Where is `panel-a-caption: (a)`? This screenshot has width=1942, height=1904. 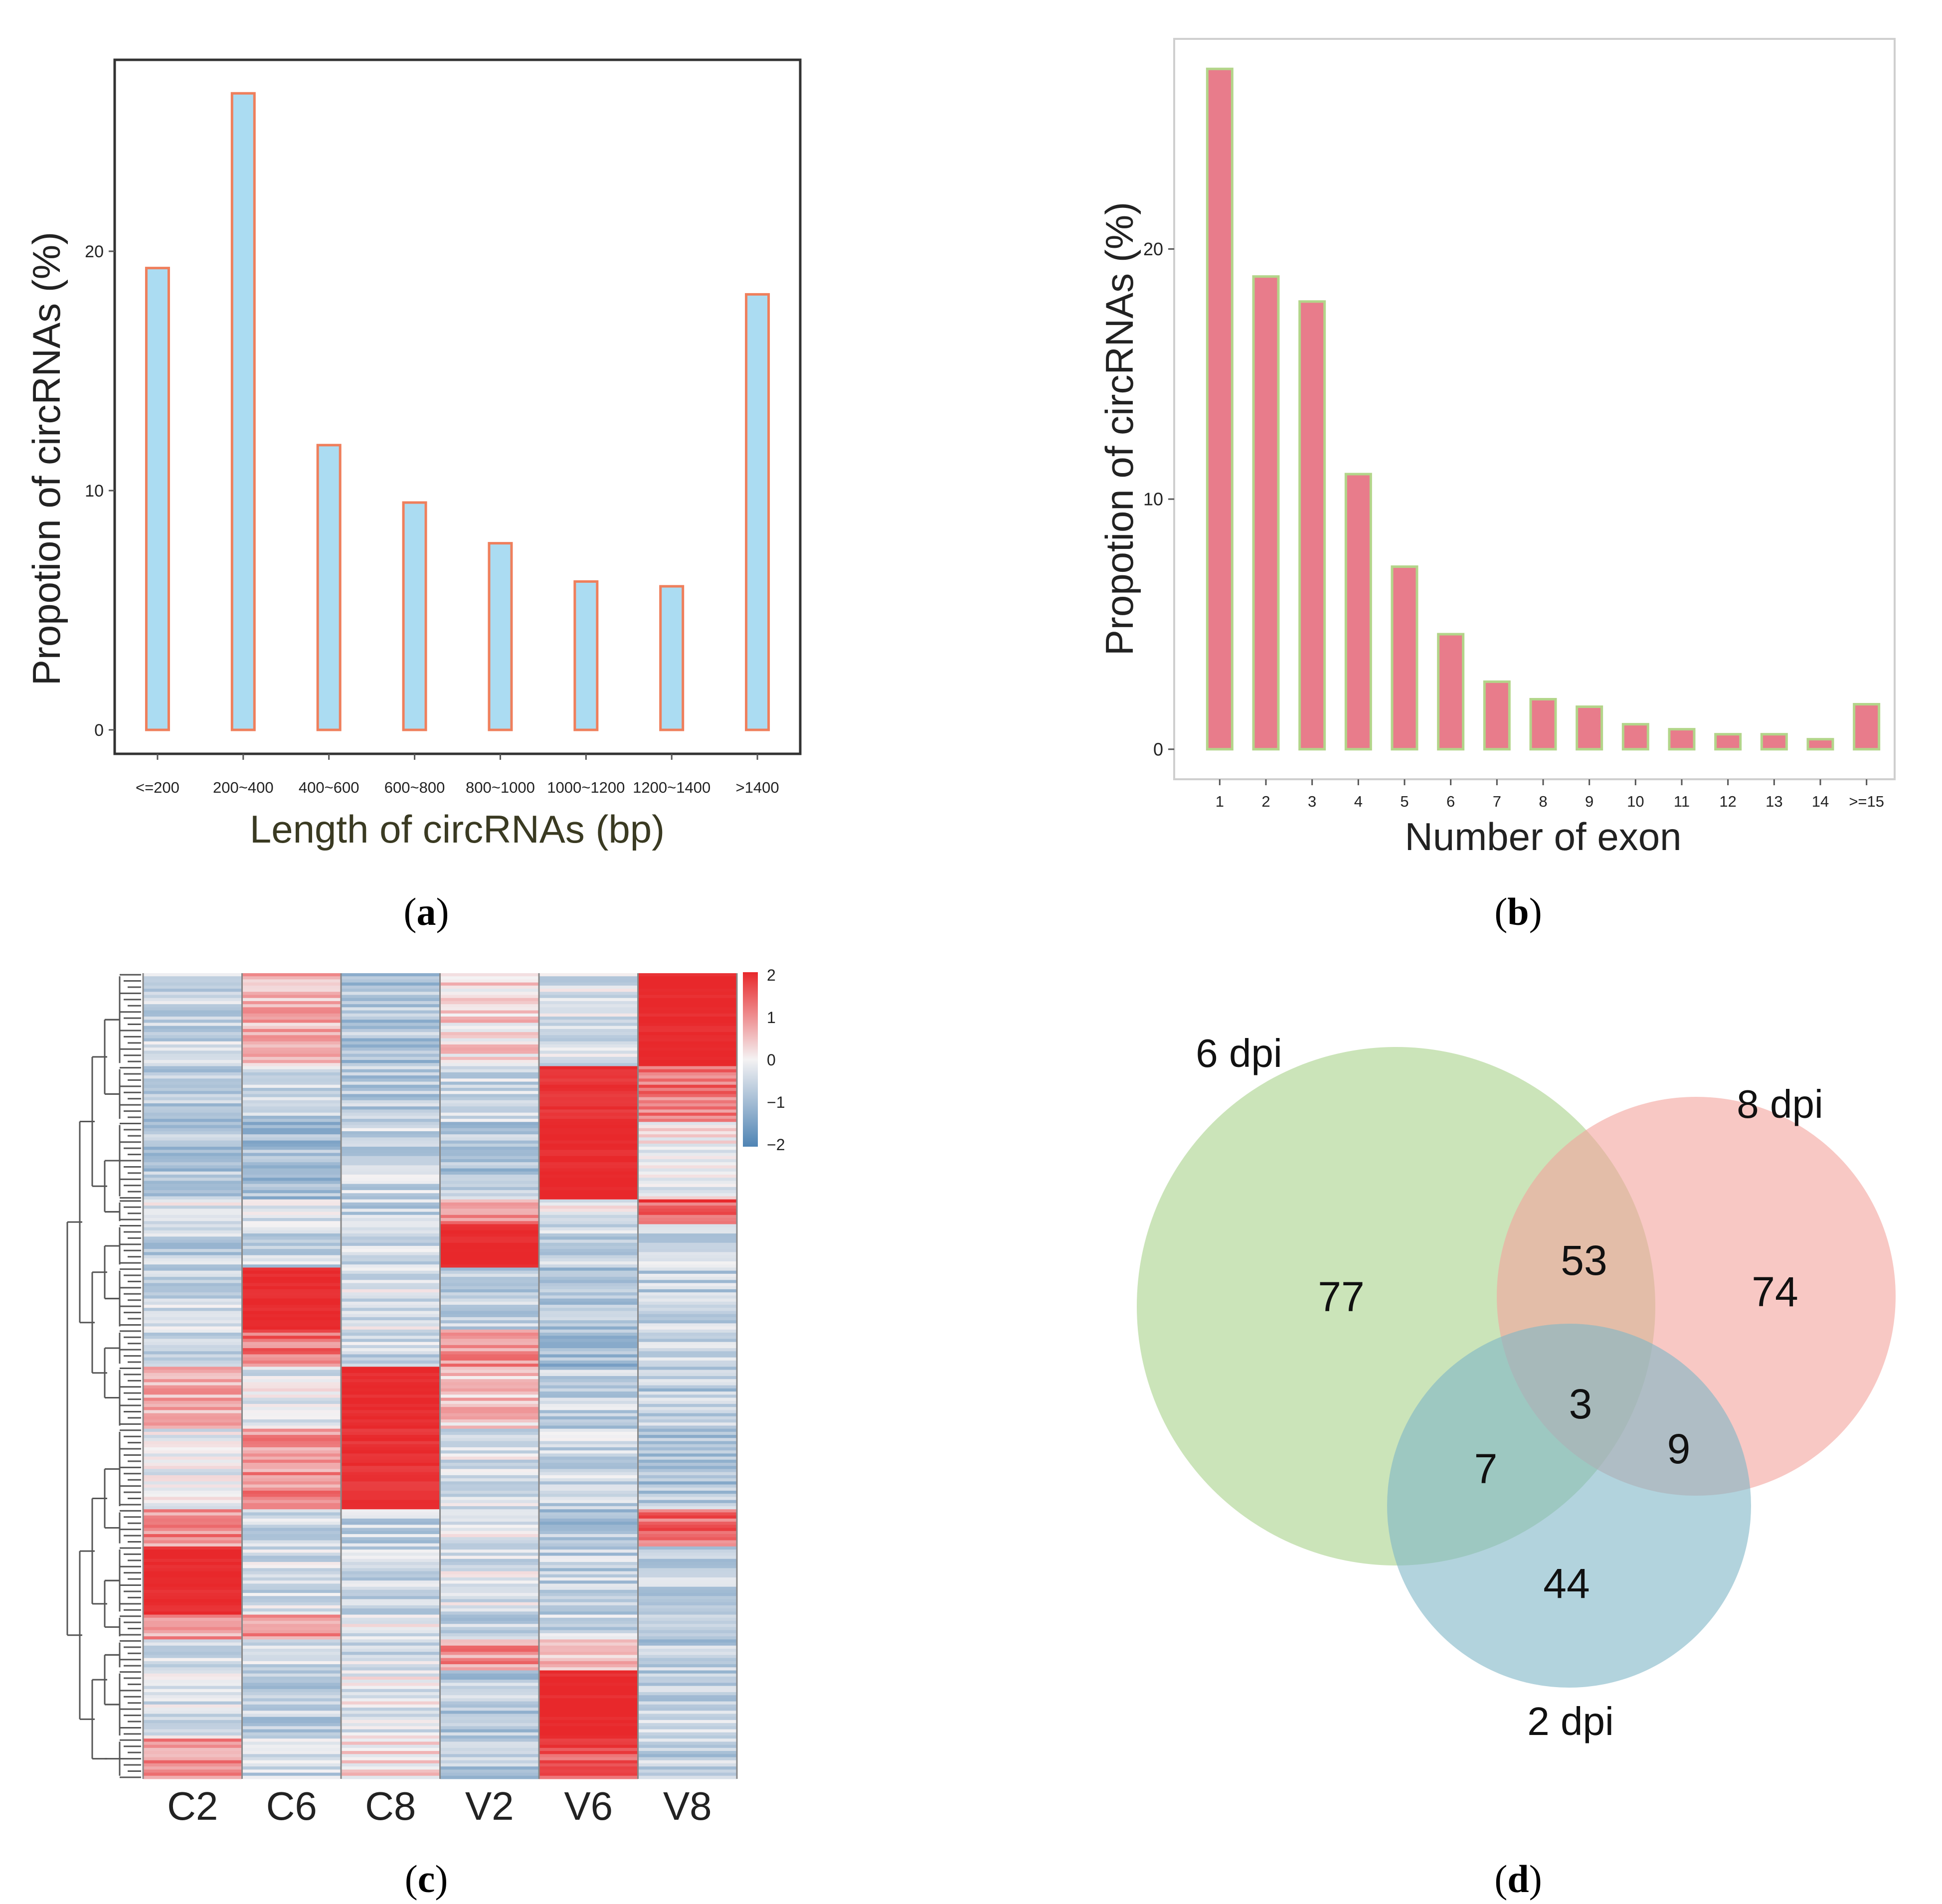 panel-a-caption: (a) is located at coordinates (426, 912).